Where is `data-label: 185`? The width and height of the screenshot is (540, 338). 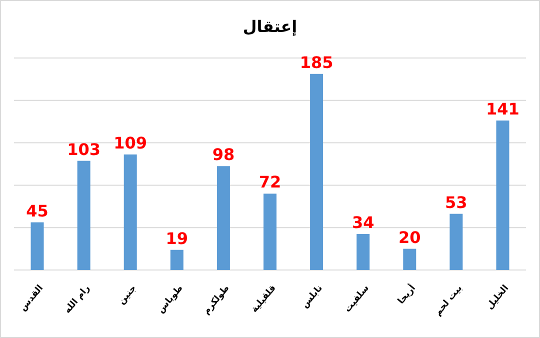
data-label: 185 is located at coordinates (317, 62).